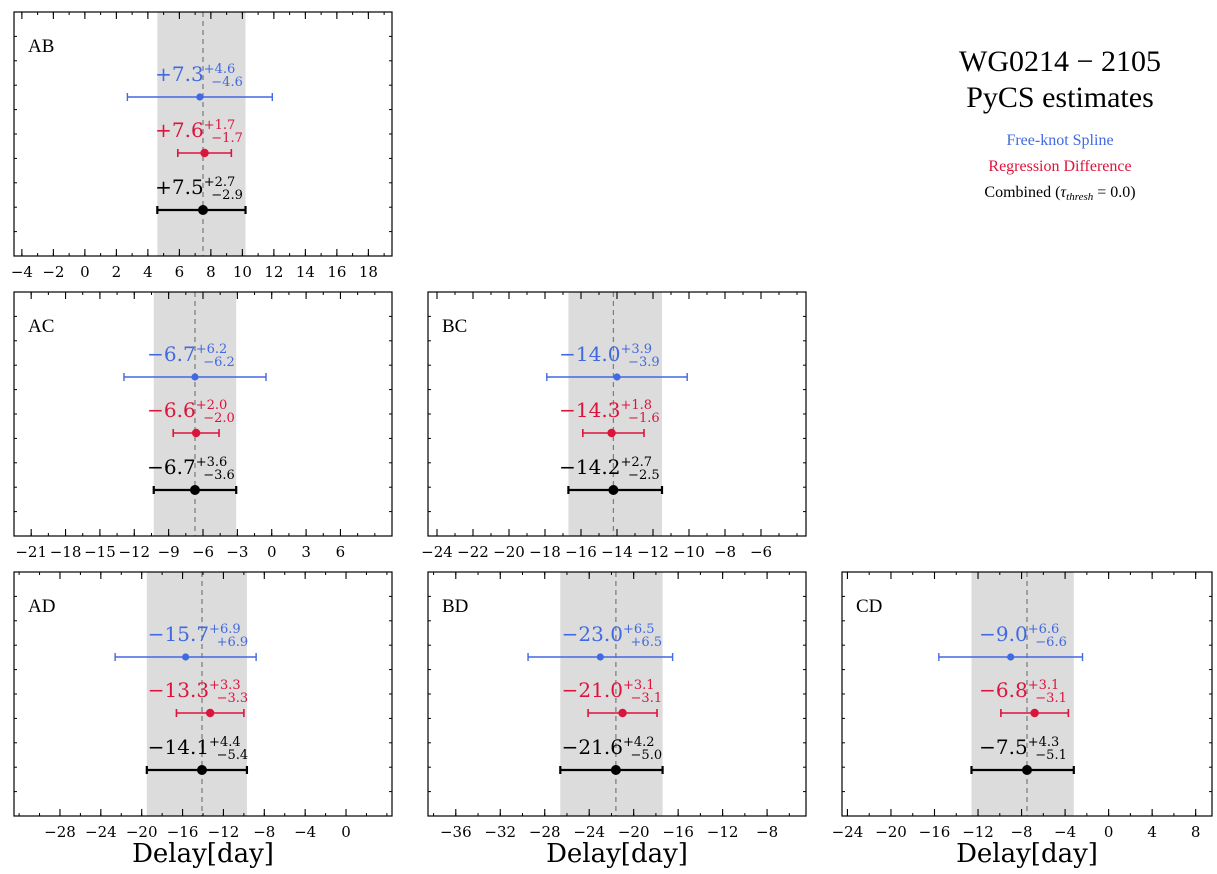 This screenshot has width=1217, height=874. What do you see at coordinates (180, 272) in the screenshot?
I see `x-tick-label: 6` at bounding box center [180, 272].